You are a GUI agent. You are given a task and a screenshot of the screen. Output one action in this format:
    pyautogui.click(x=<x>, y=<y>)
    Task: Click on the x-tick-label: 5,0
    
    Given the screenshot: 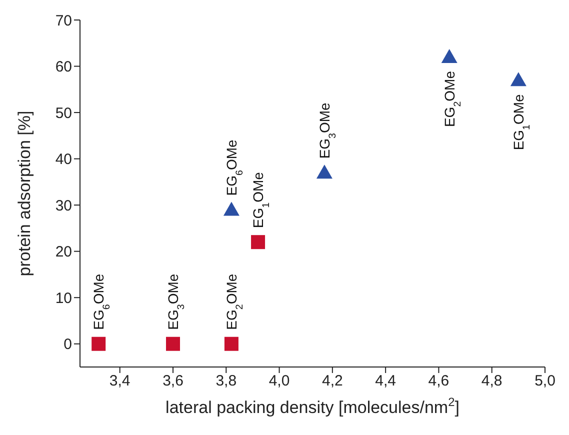 What is the action you would take?
    pyautogui.click(x=545, y=381)
    